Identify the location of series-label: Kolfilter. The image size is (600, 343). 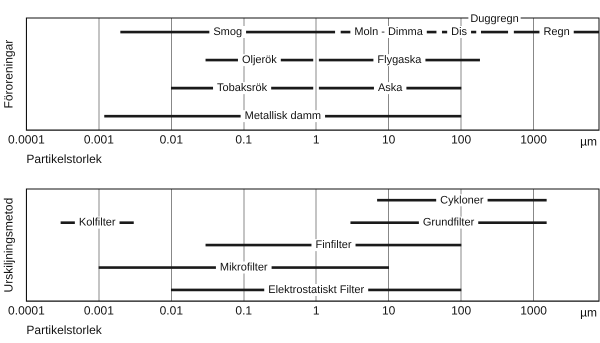
(97, 222).